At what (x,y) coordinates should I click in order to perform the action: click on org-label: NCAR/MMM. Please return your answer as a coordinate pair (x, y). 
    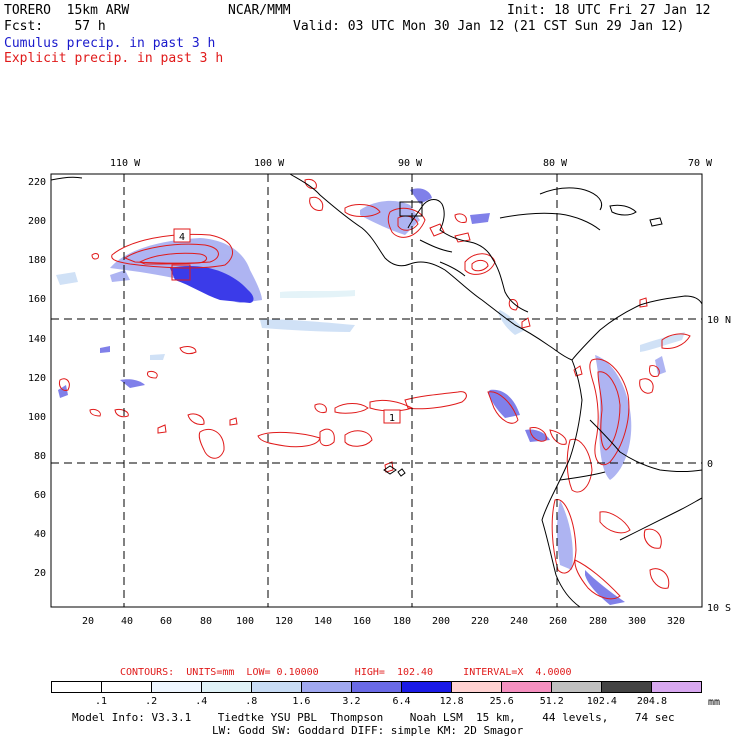
    Looking at the image, I should click on (259, 10).